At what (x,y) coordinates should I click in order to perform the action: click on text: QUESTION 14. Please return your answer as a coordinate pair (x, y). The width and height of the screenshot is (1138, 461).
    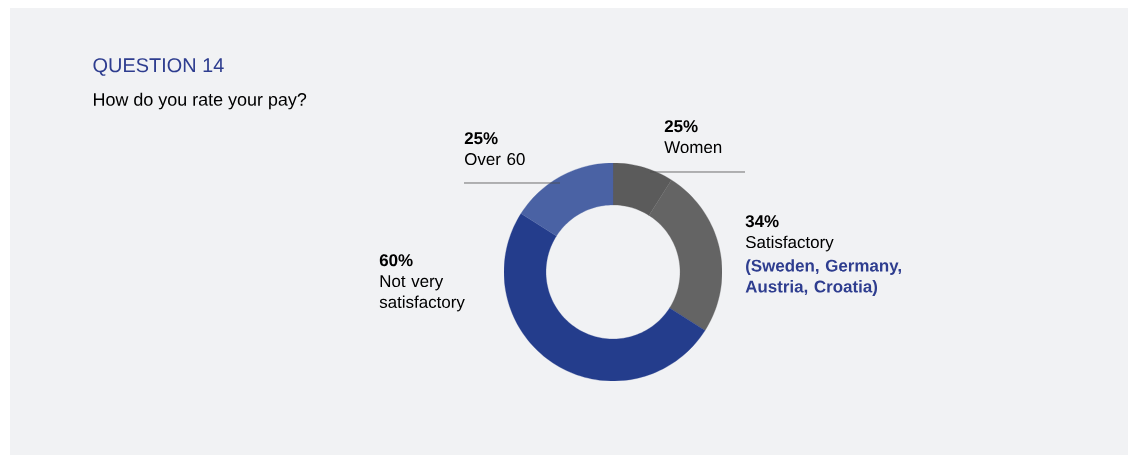
    Looking at the image, I should click on (158, 67).